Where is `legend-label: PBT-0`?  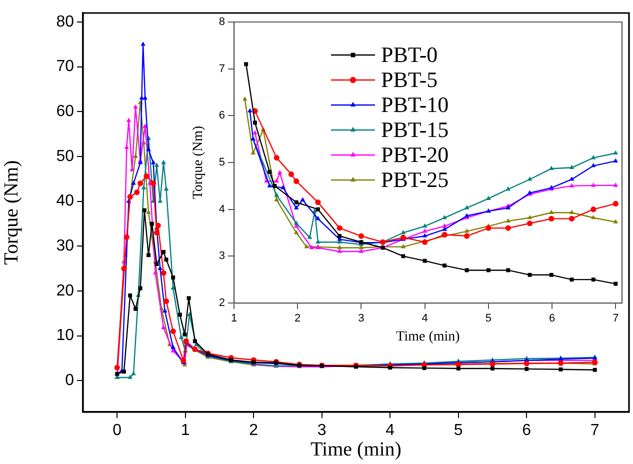 legend-label: PBT-0 is located at coordinates (409, 54).